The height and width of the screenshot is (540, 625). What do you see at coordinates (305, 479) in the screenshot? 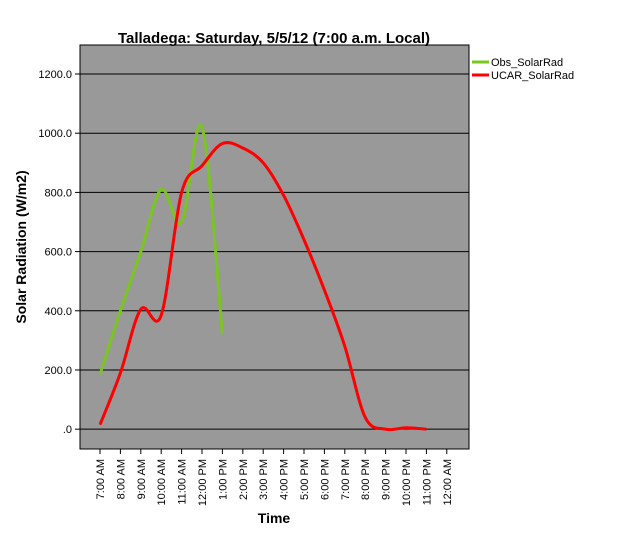
I see `x-tick-label: 5:00 PM` at bounding box center [305, 479].